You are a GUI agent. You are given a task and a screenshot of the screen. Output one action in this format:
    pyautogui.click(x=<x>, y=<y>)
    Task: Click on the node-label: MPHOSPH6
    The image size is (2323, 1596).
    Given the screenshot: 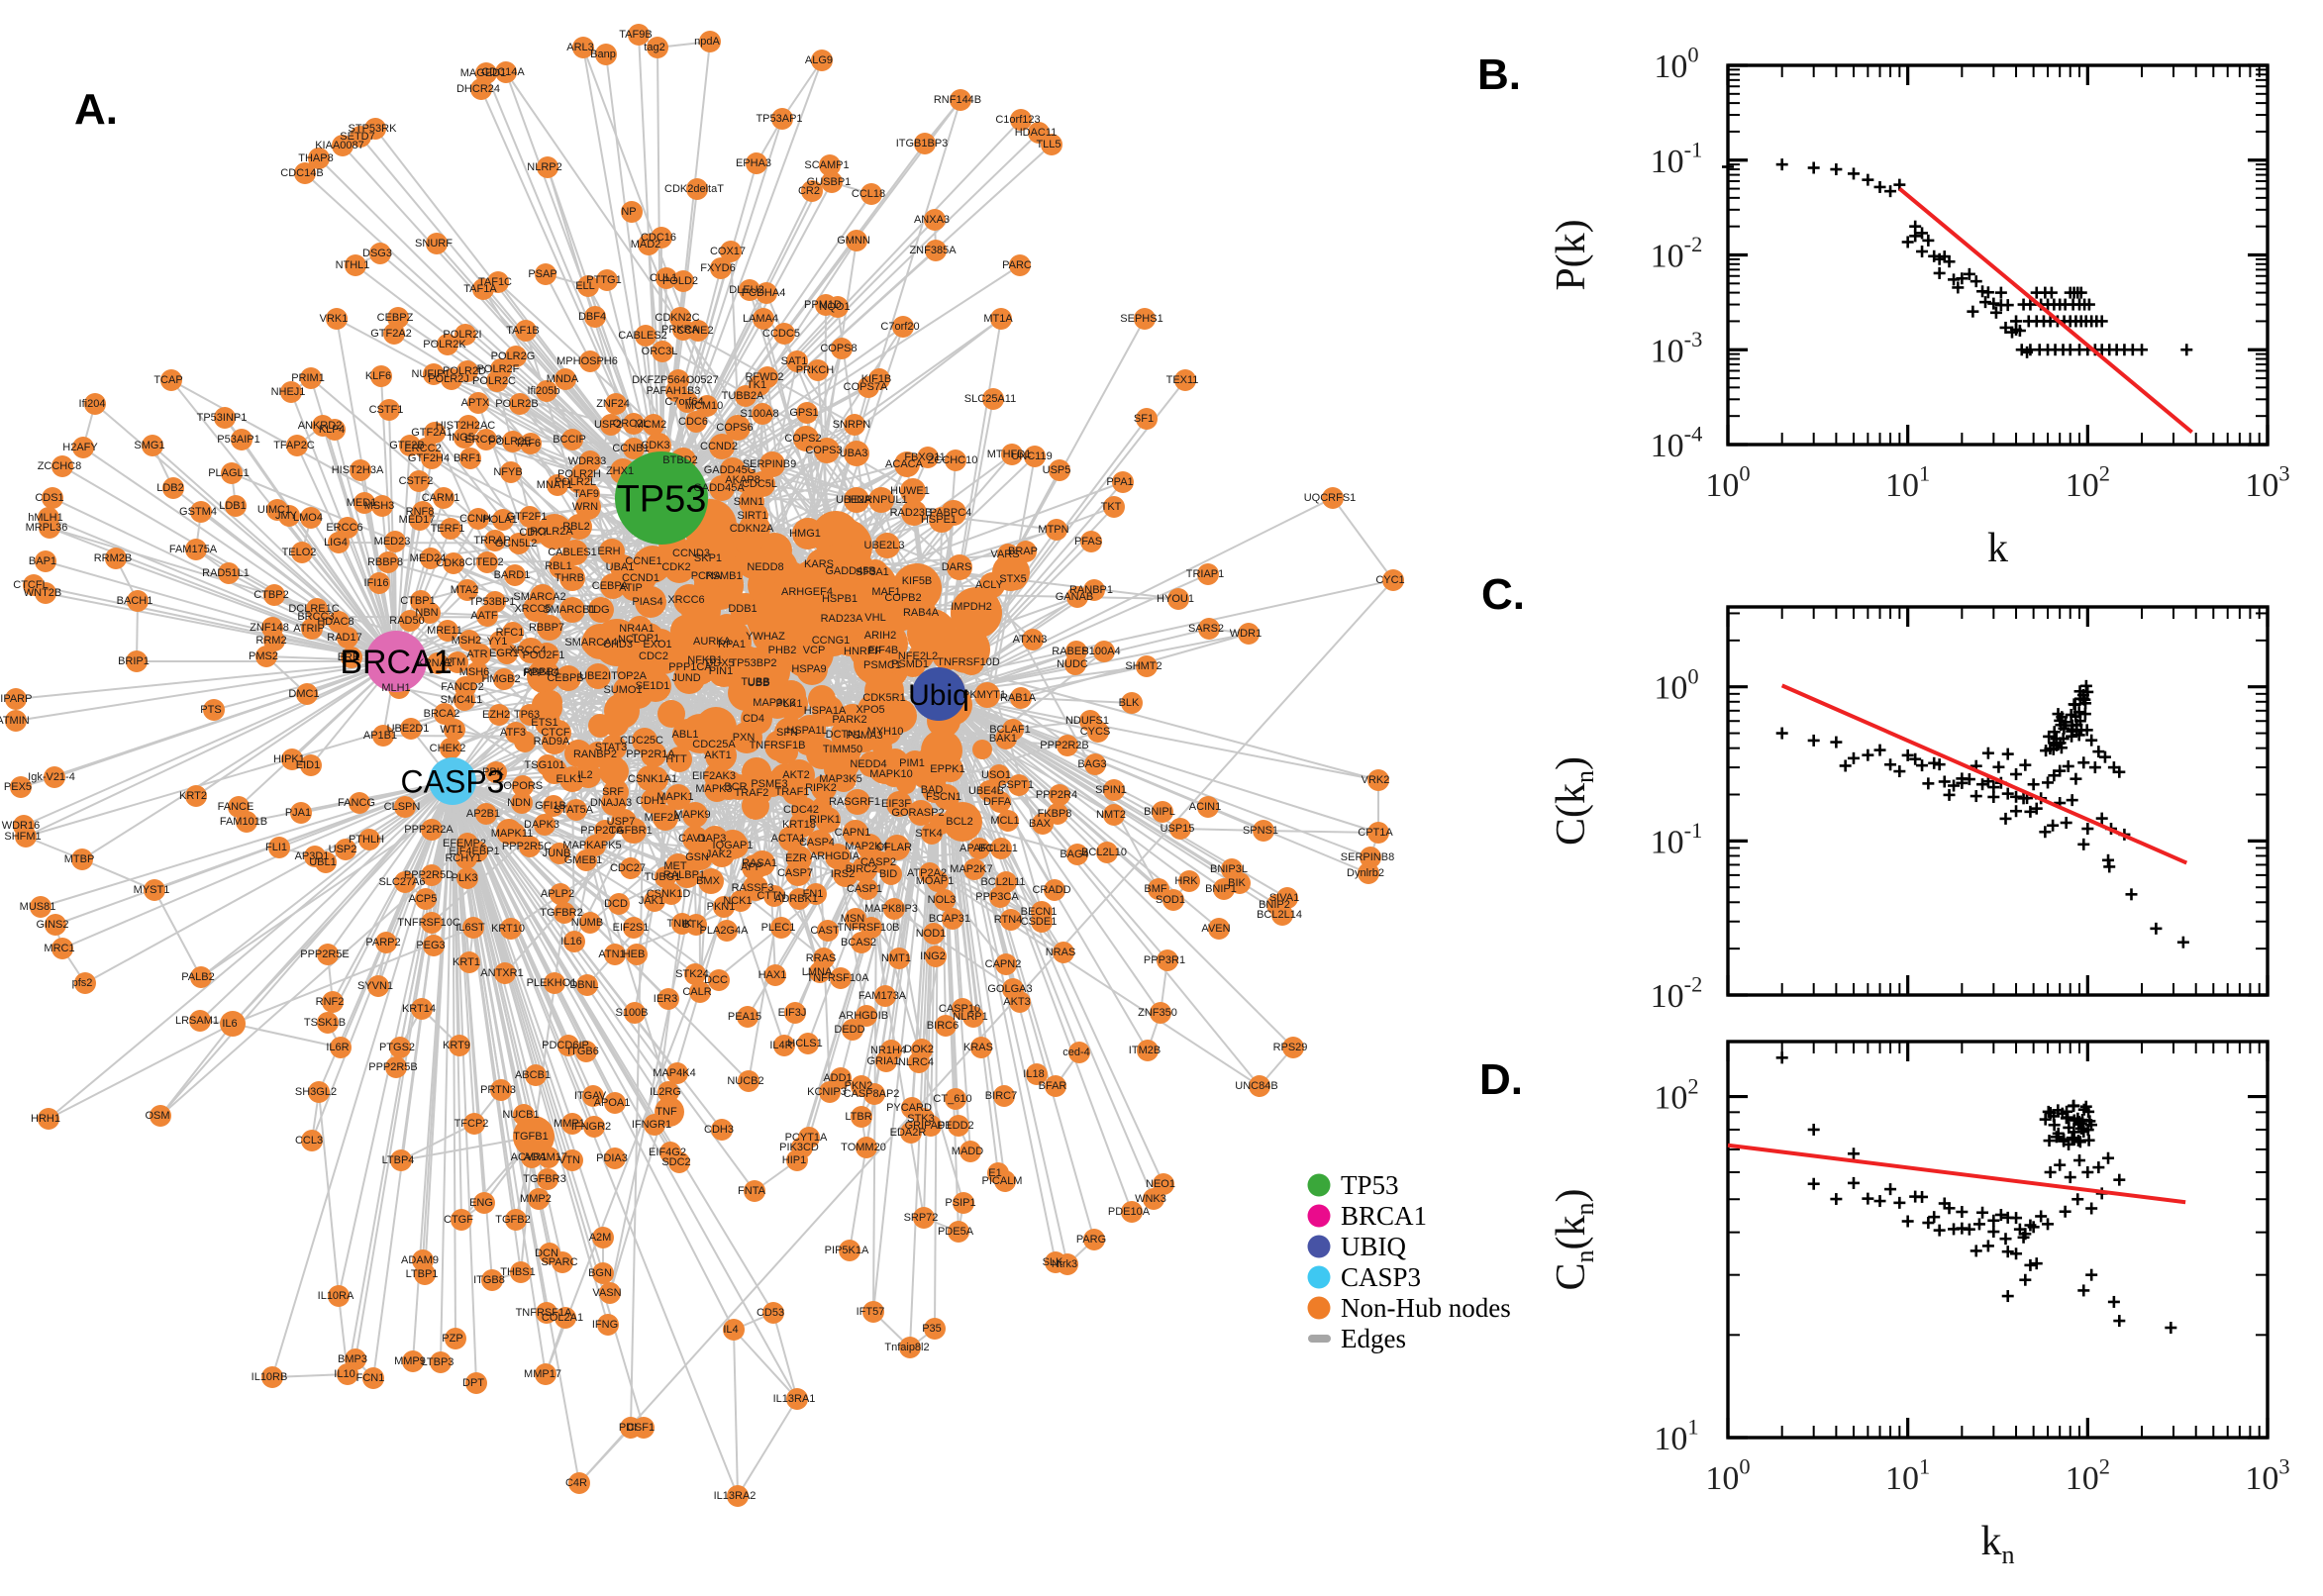 What is the action you would take?
    pyautogui.click(x=587, y=361)
    